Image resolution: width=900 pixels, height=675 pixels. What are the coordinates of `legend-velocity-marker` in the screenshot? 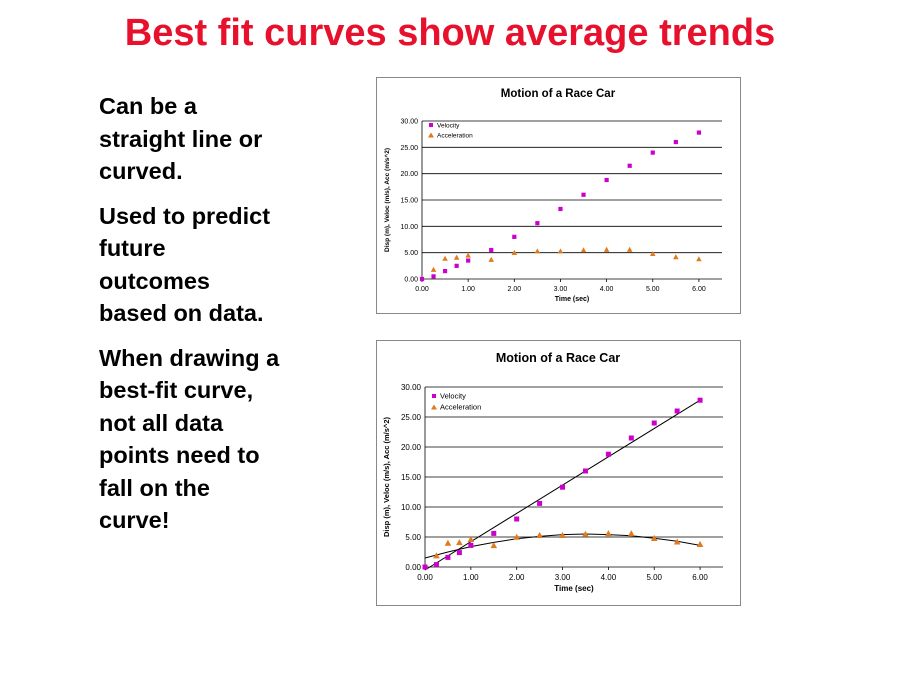 It's located at (434, 396).